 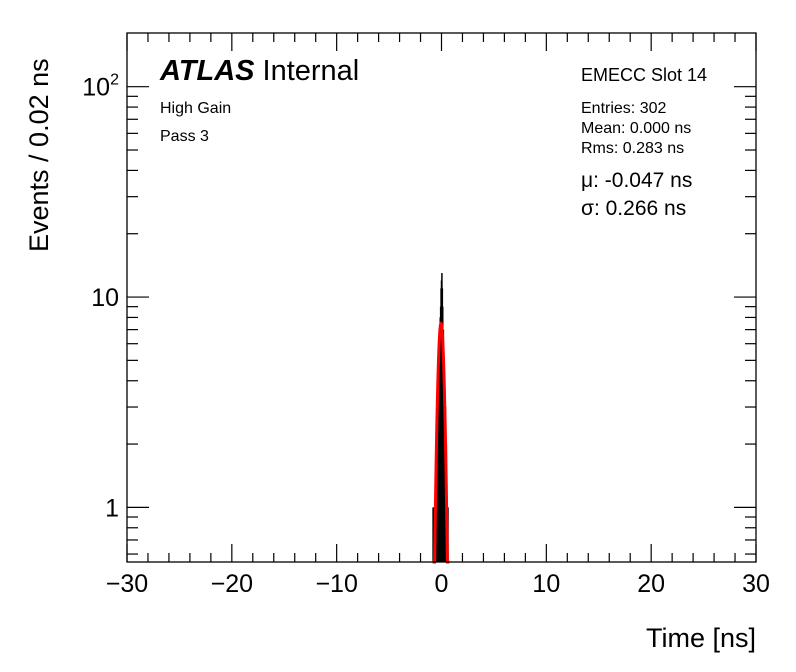 What do you see at coordinates (636, 128) in the screenshot?
I see `mean-stat: Mean: 0.000 ns` at bounding box center [636, 128].